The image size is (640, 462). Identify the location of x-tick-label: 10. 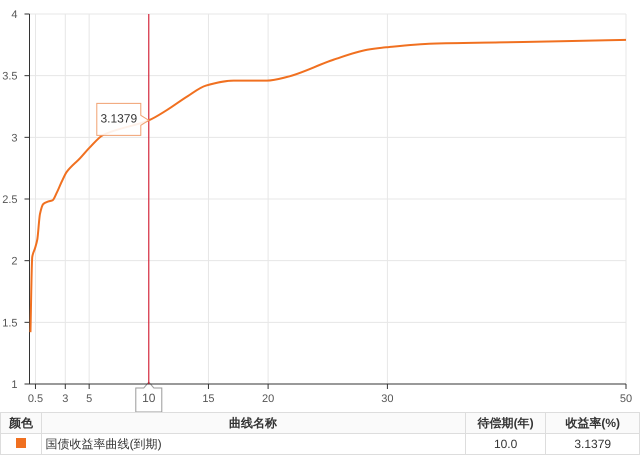
(149, 398).